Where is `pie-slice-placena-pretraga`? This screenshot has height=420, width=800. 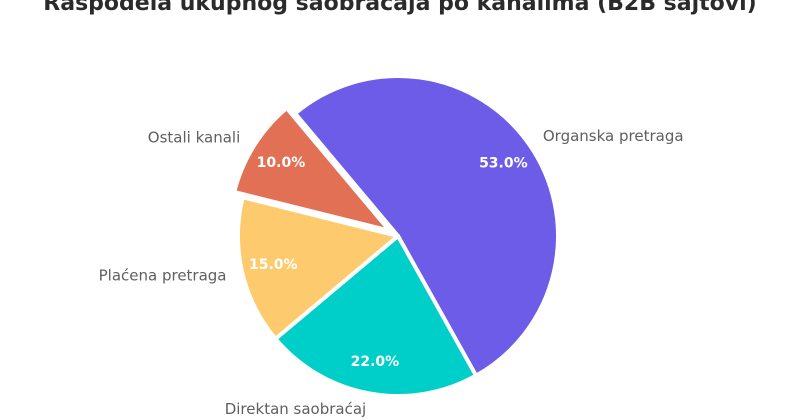 pie-slice-placena-pretraga is located at coordinates (318, 268).